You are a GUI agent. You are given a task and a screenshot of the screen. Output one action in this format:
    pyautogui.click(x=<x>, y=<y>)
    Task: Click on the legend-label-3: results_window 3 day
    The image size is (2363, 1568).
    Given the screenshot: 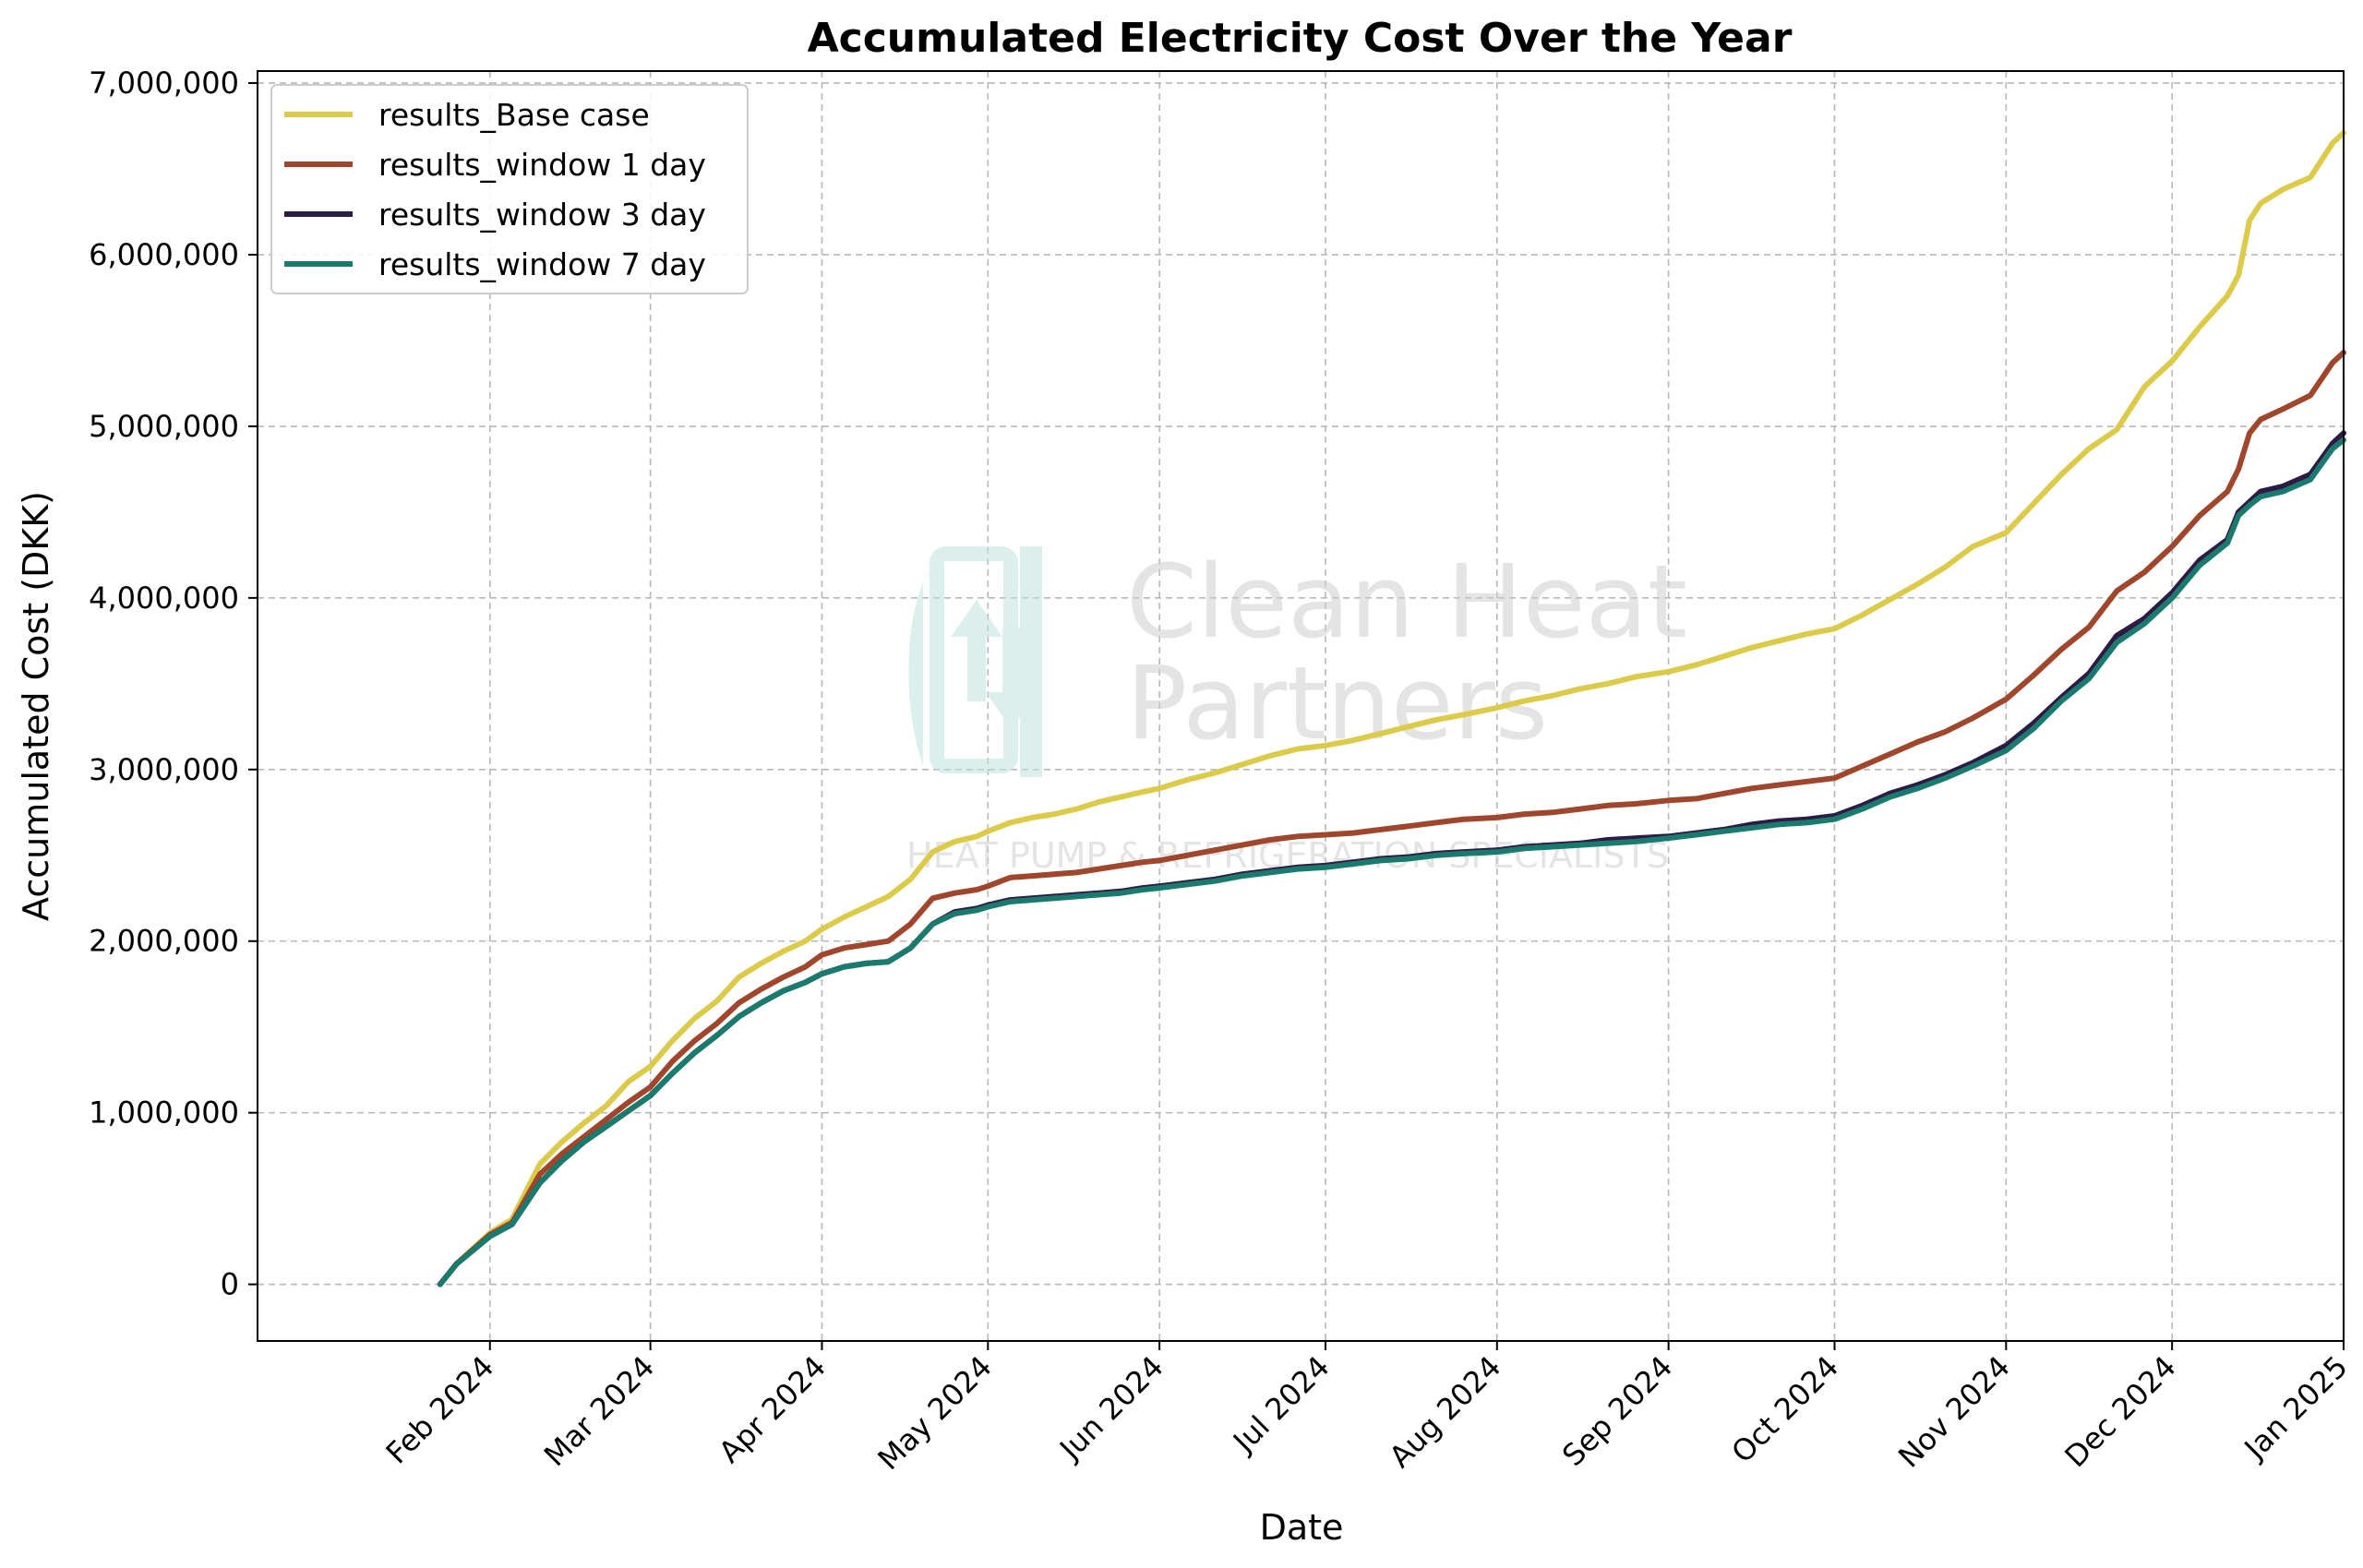 What is the action you would take?
    pyautogui.click(x=542, y=215)
    